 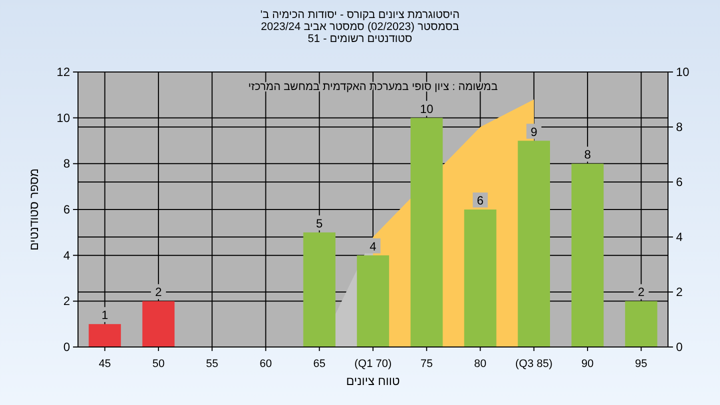 What do you see at coordinates (66, 163) in the screenshot?
I see `y-tick-label: 8` at bounding box center [66, 163].